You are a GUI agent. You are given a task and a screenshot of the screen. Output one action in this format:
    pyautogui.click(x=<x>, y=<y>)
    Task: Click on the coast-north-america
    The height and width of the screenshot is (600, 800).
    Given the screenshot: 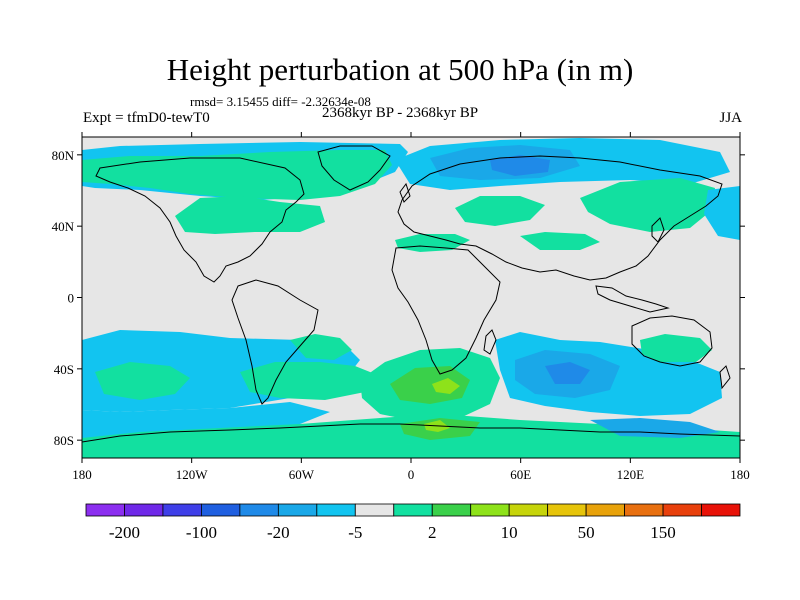 What is the action you would take?
    pyautogui.click(x=200, y=220)
    